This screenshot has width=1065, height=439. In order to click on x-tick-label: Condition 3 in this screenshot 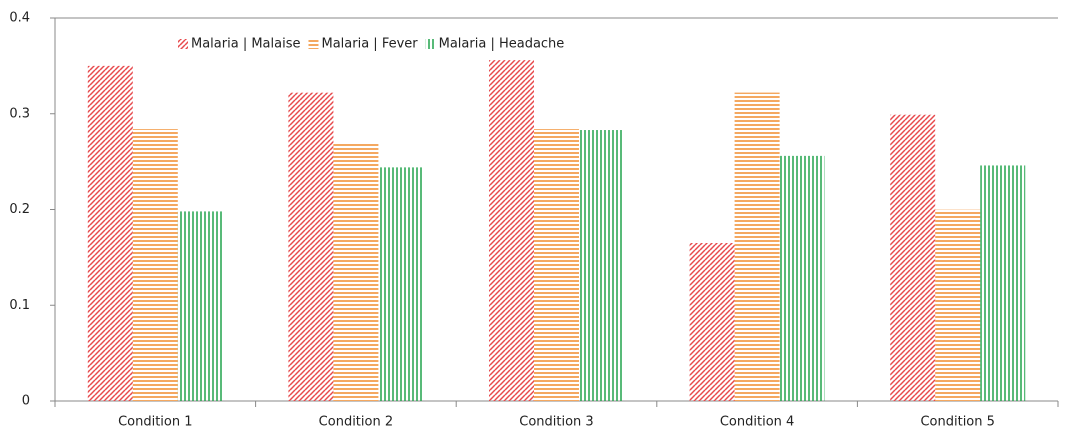, I will do `click(556, 422)`.